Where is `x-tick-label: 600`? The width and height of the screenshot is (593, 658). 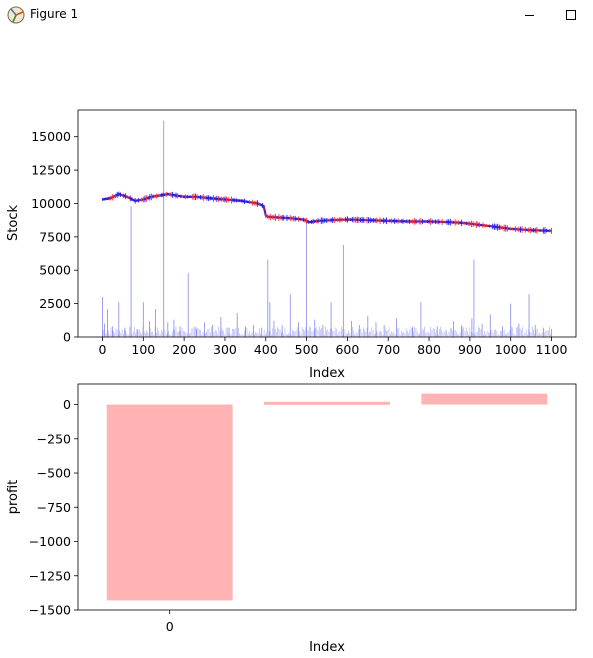
x-tick-label: 600 is located at coordinates (347, 349).